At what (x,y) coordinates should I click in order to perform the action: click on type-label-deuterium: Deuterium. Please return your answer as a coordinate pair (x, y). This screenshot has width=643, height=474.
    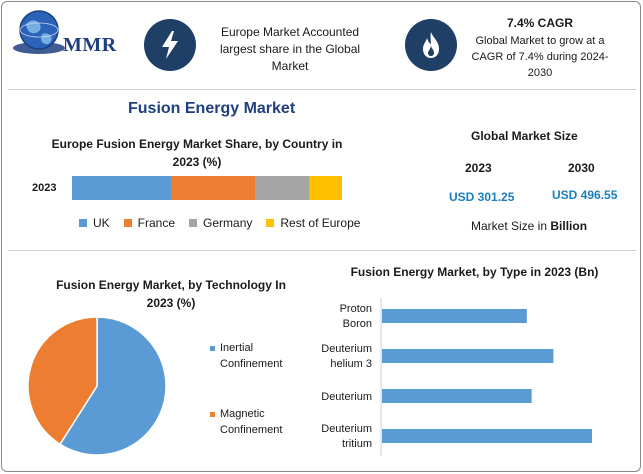
    Looking at the image, I should click on (346, 397).